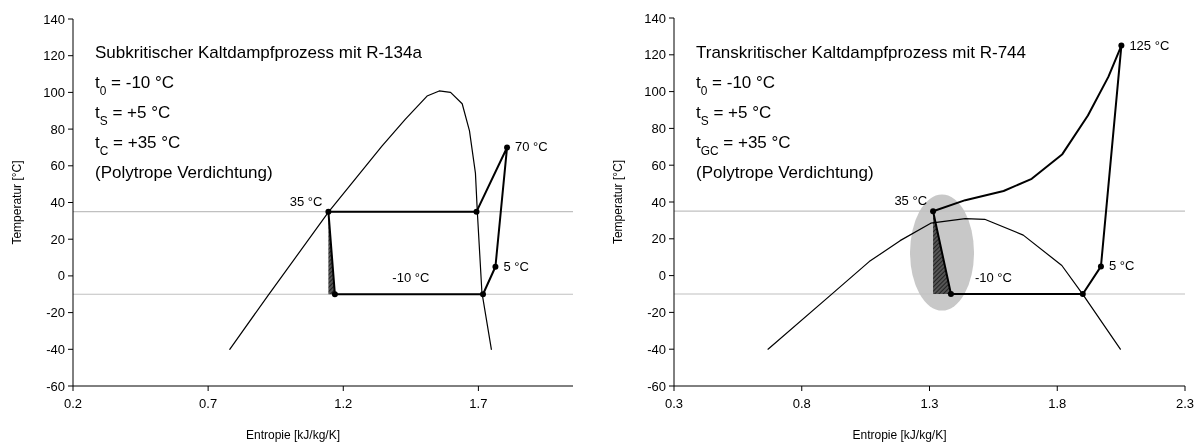 The height and width of the screenshot is (446, 1200). What do you see at coordinates (259, 52) in the screenshot?
I see `text: Subkritischer Kaltdampfprozess mit R-134a` at bounding box center [259, 52].